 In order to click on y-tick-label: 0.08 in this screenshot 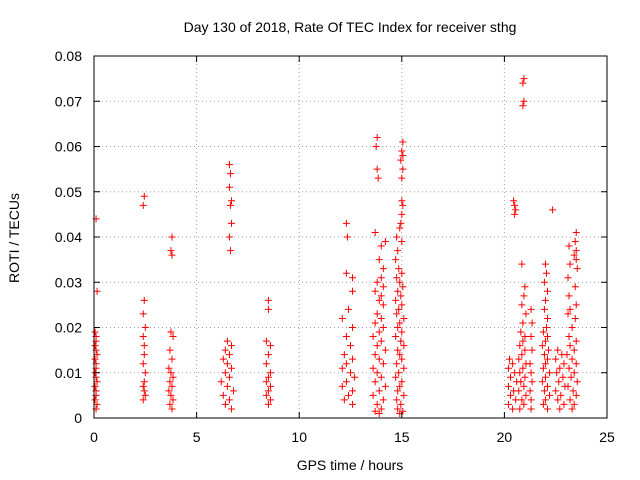, I will do `click(68, 56)`.